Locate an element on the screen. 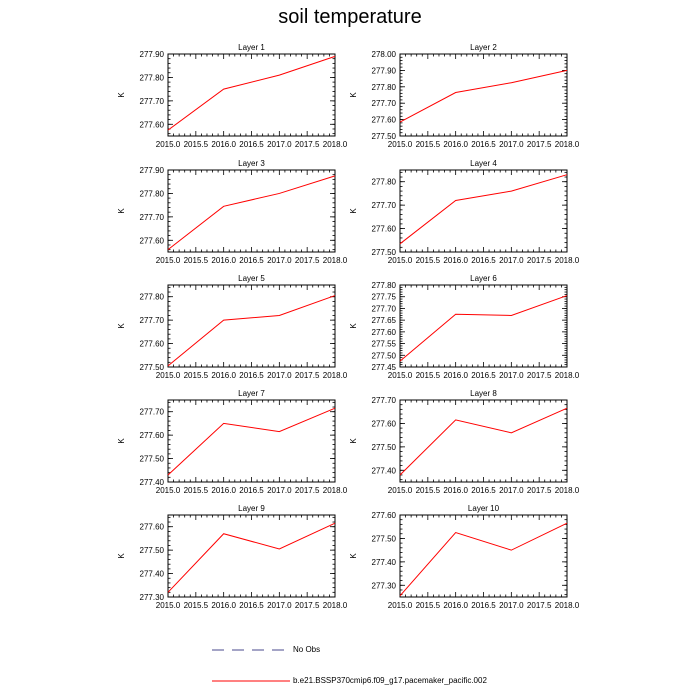 The image size is (700, 700). panel-title: Layer 10 is located at coordinates (484, 508).